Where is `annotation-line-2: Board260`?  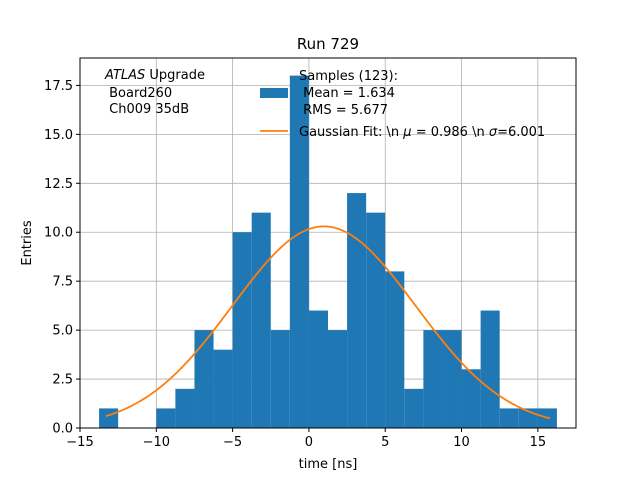
annotation-line-2: Board260 is located at coordinates (138, 93).